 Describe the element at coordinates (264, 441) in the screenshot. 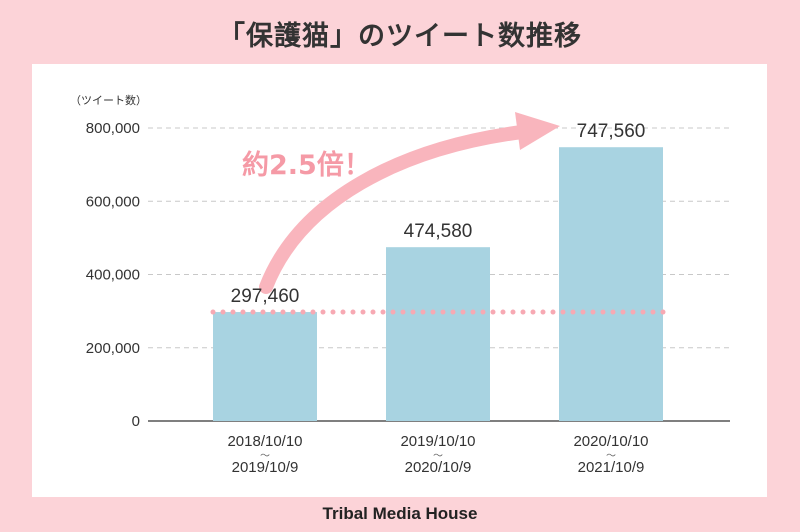

I see `x-tick-label-start: 2018/10/10` at that location.